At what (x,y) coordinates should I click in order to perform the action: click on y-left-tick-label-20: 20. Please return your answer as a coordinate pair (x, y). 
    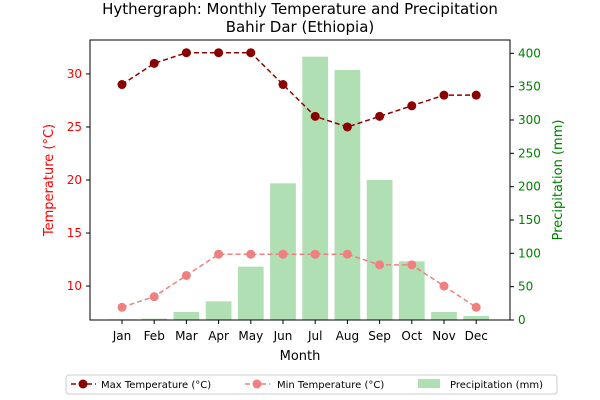
    Looking at the image, I should click on (74, 180).